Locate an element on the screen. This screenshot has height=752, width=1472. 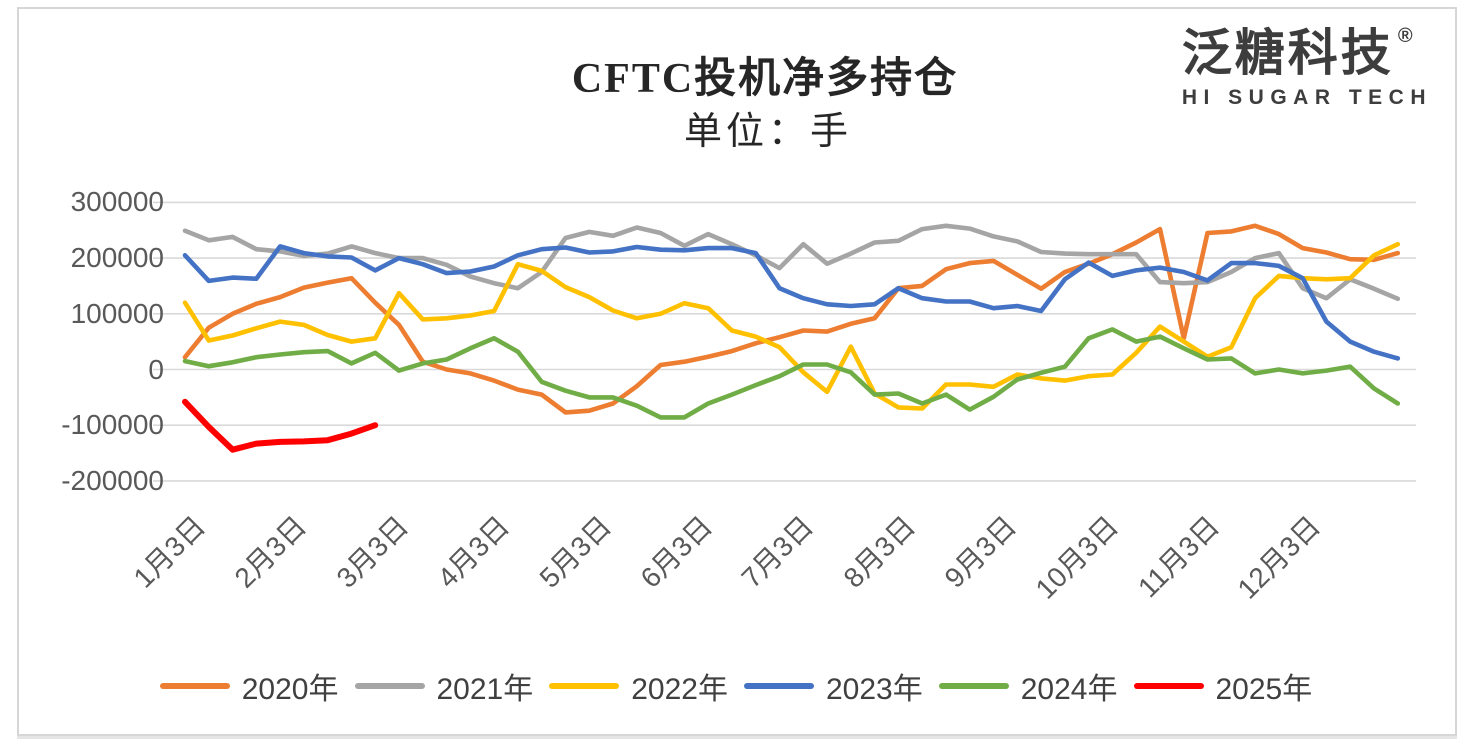
series-line-2025年 is located at coordinates (280, 425).